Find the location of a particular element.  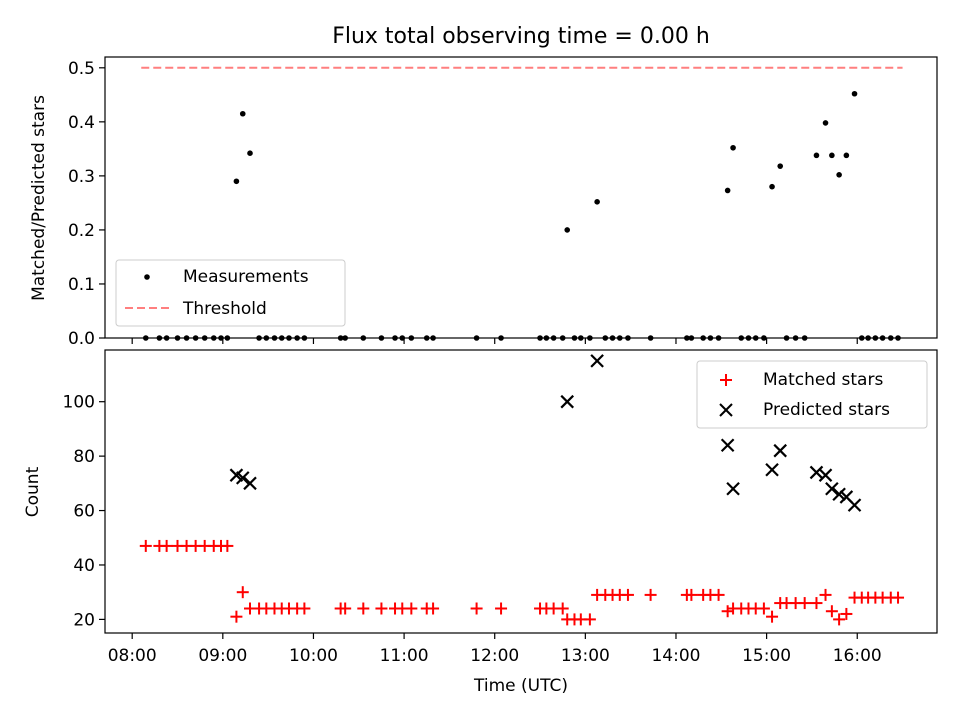

legend-predicted-marker is located at coordinates (726, 410).